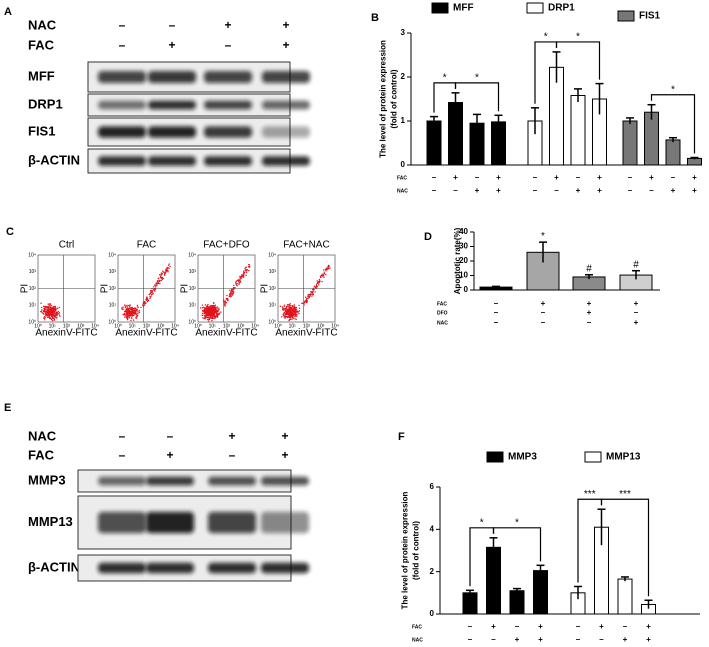 This screenshot has height=647, width=709. I want to click on flow-y-label: PI, so click(265, 288).